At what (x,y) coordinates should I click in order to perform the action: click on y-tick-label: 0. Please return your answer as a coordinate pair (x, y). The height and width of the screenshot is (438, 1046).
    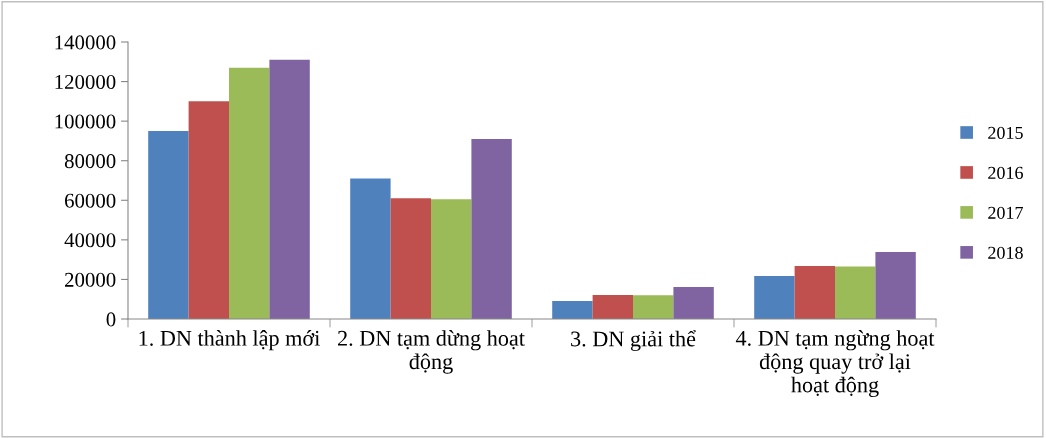
    Looking at the image, I should click on (111, 319).